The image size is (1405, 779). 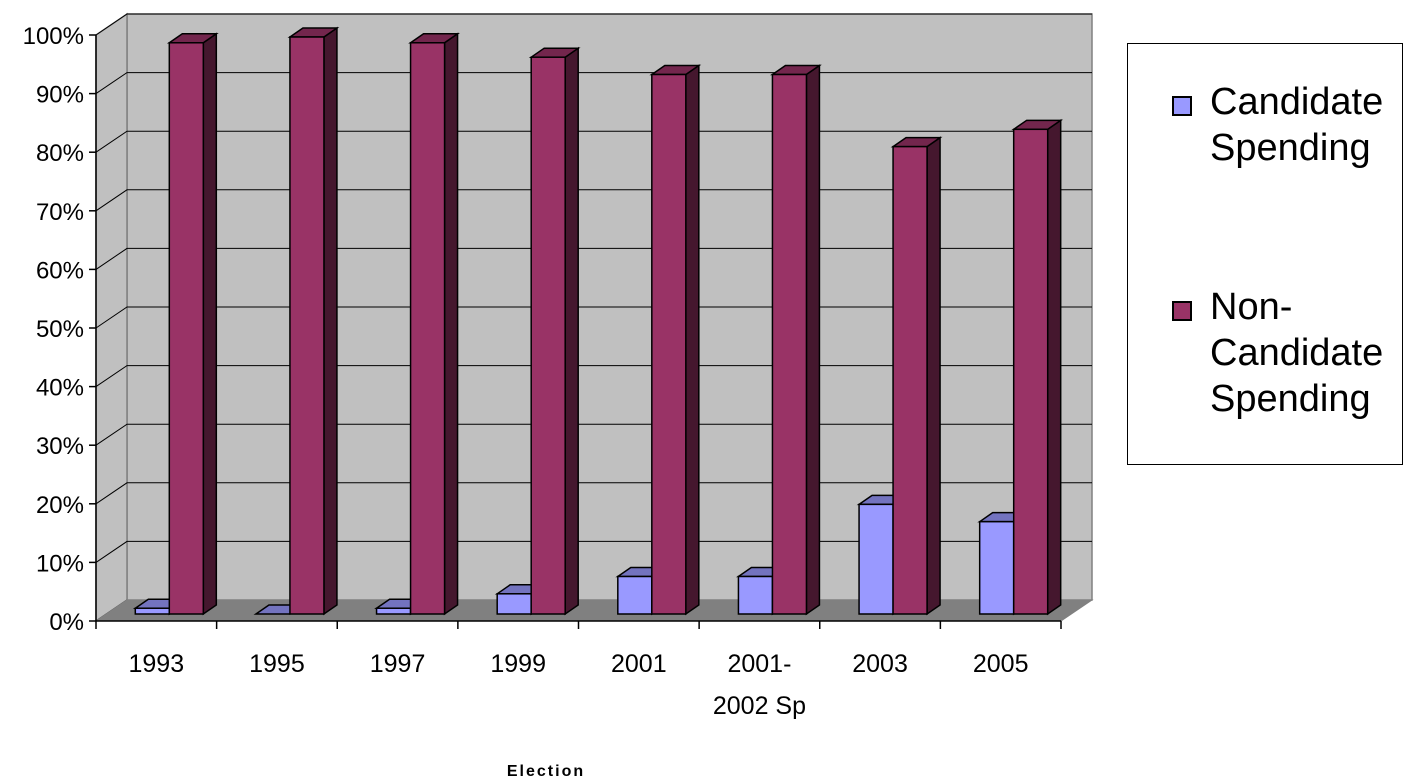 I want to click on y-tick-label: 100%, so click(x=53, y=36).